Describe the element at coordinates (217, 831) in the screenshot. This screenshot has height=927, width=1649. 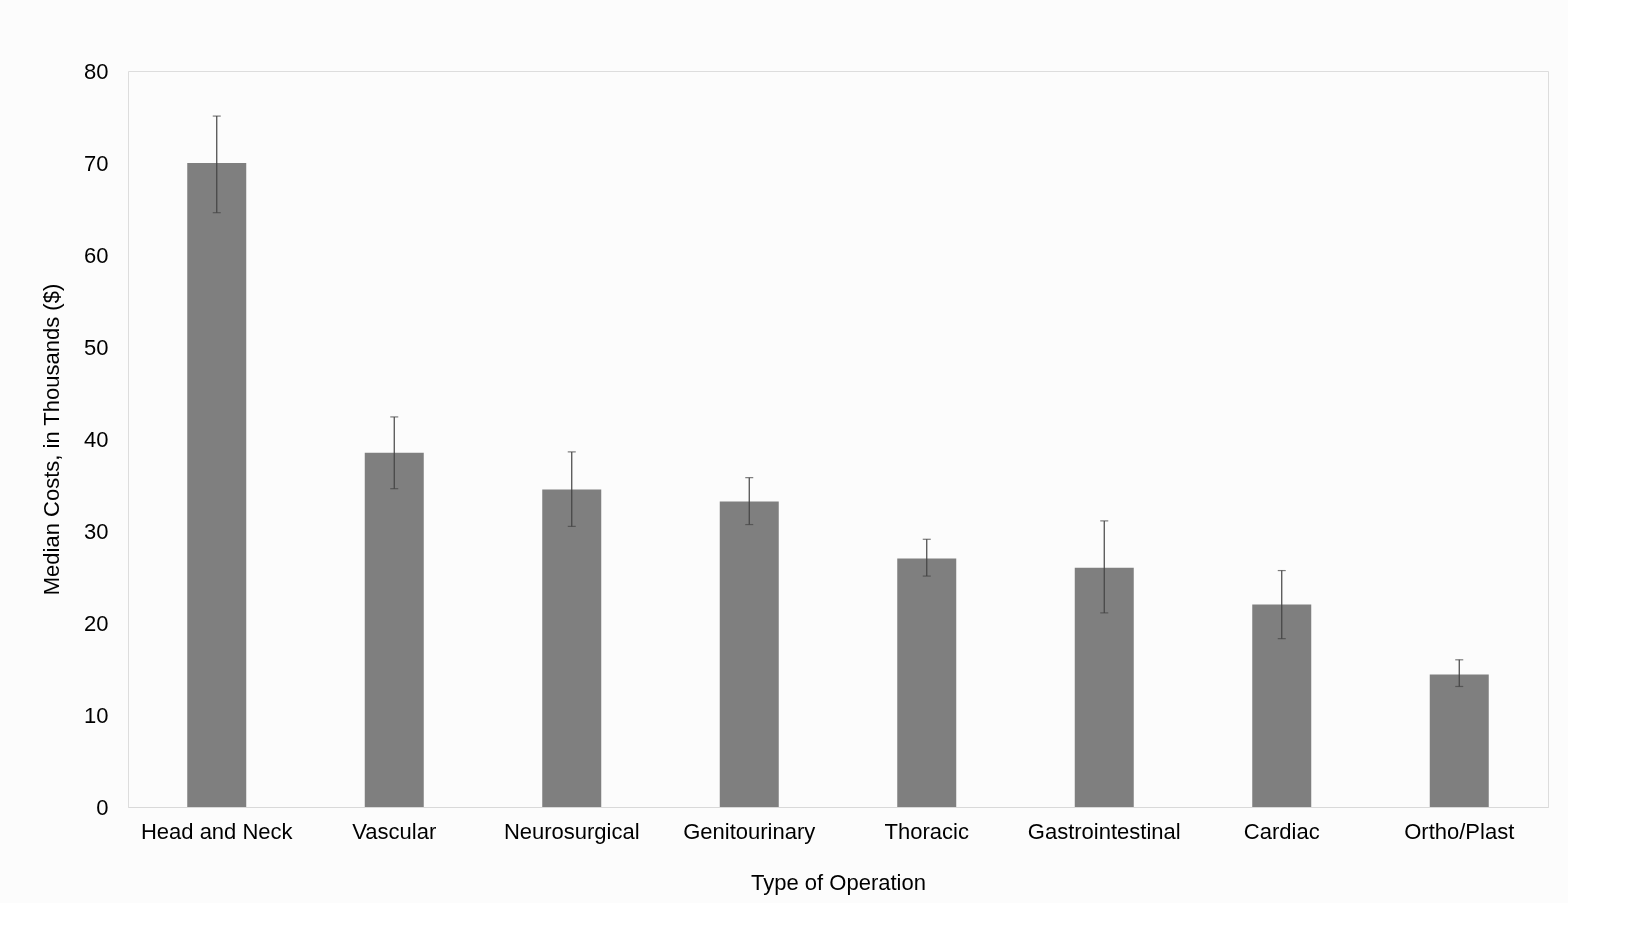
I see `x-tick-label: Head and Neck` at that location.